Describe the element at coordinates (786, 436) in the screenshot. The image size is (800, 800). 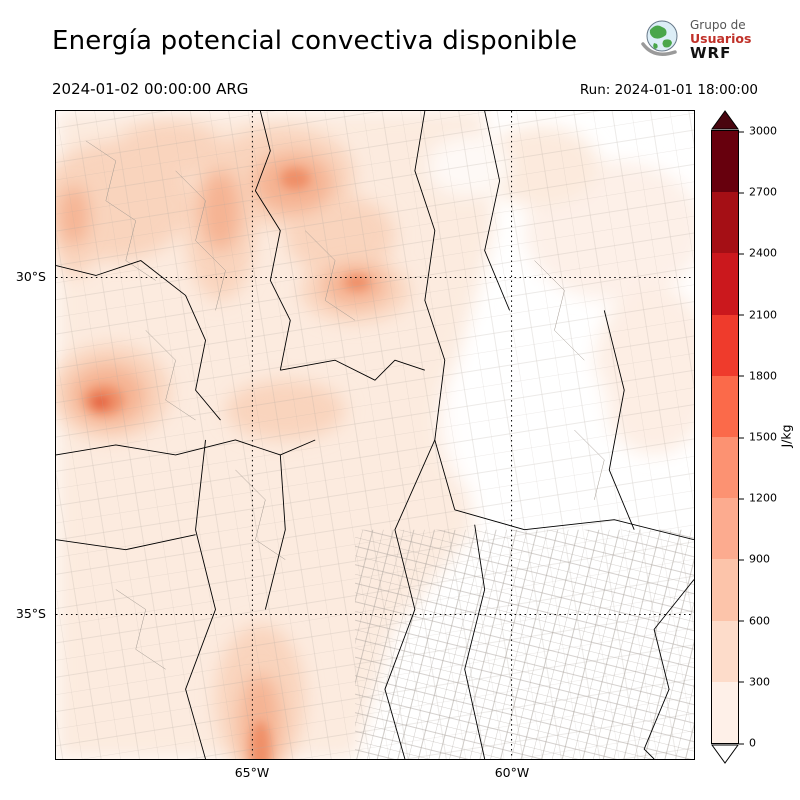
I see `colorbar-unit: J/kg` at that location.